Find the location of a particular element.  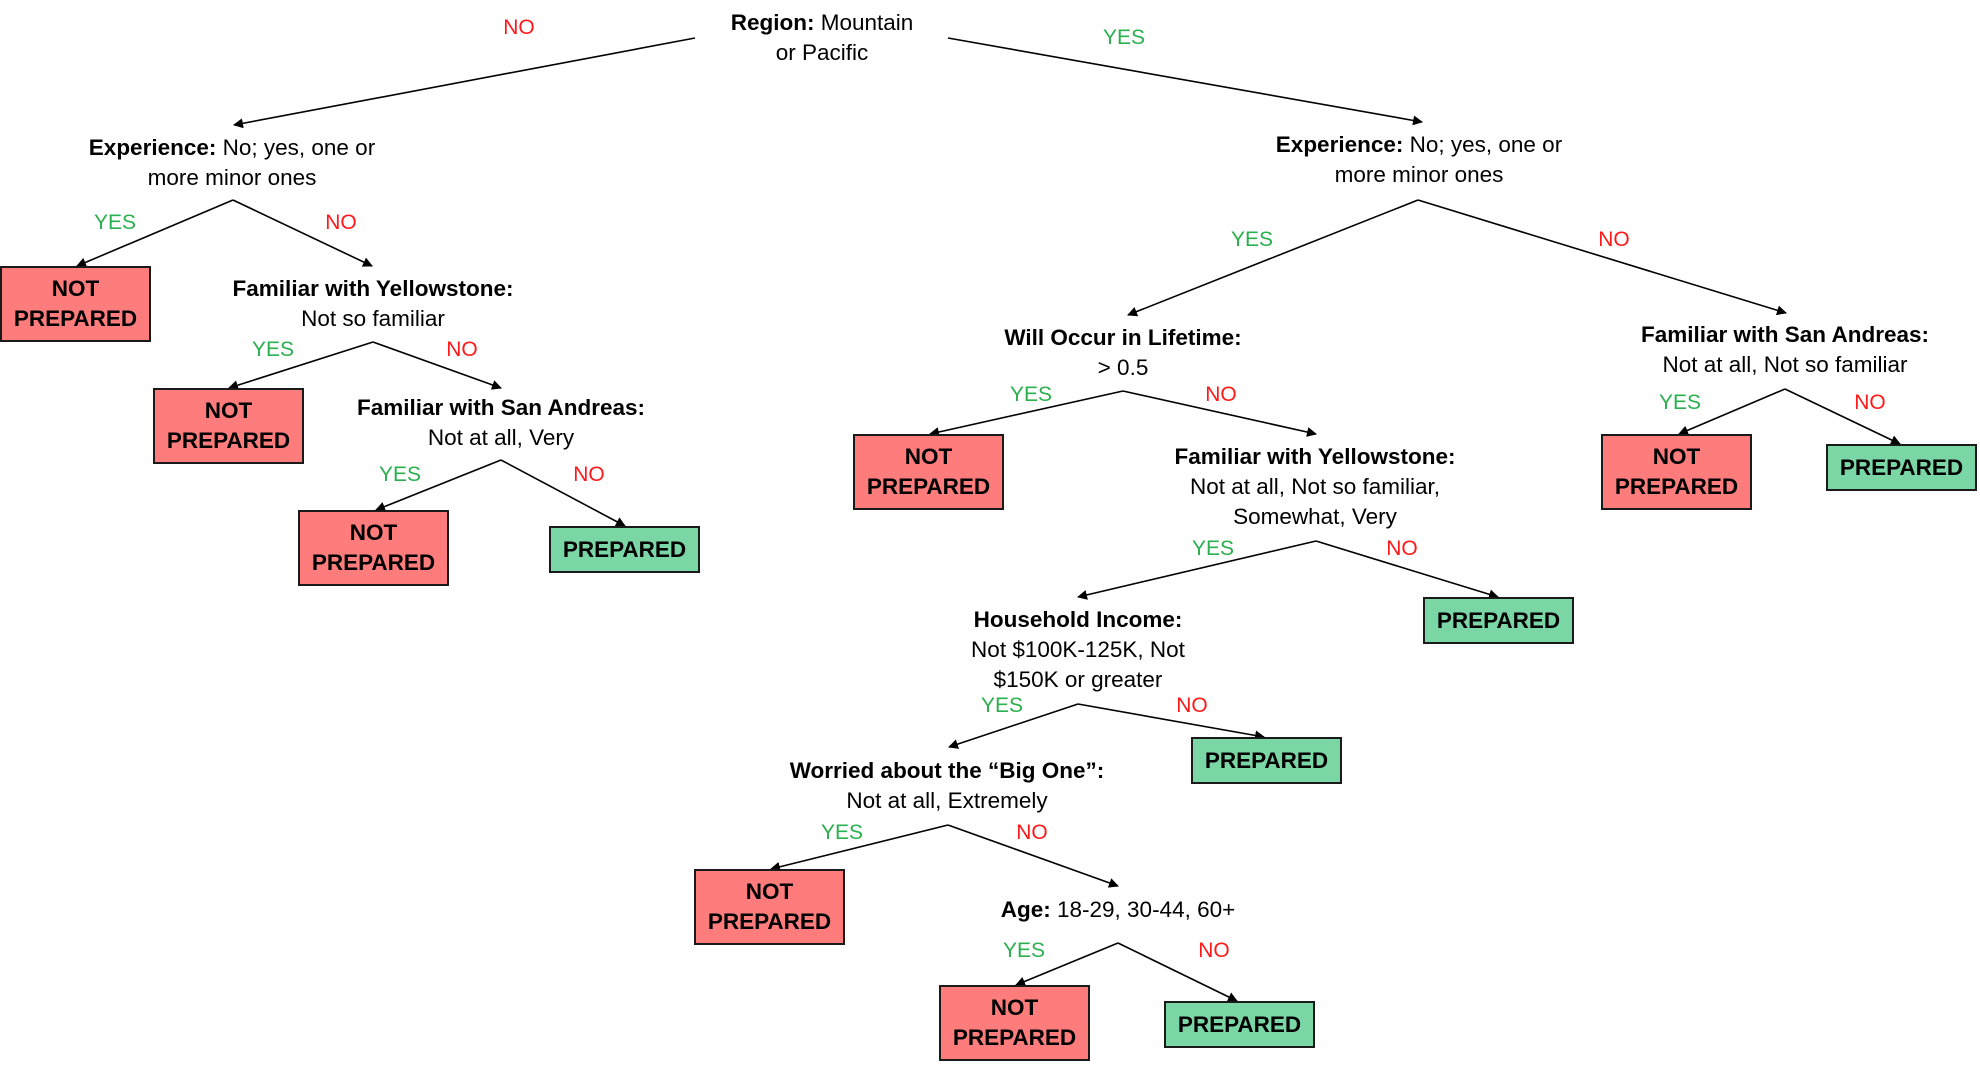

node-right-experience-line2: more minor ones is located at coordinates (1419, 174).